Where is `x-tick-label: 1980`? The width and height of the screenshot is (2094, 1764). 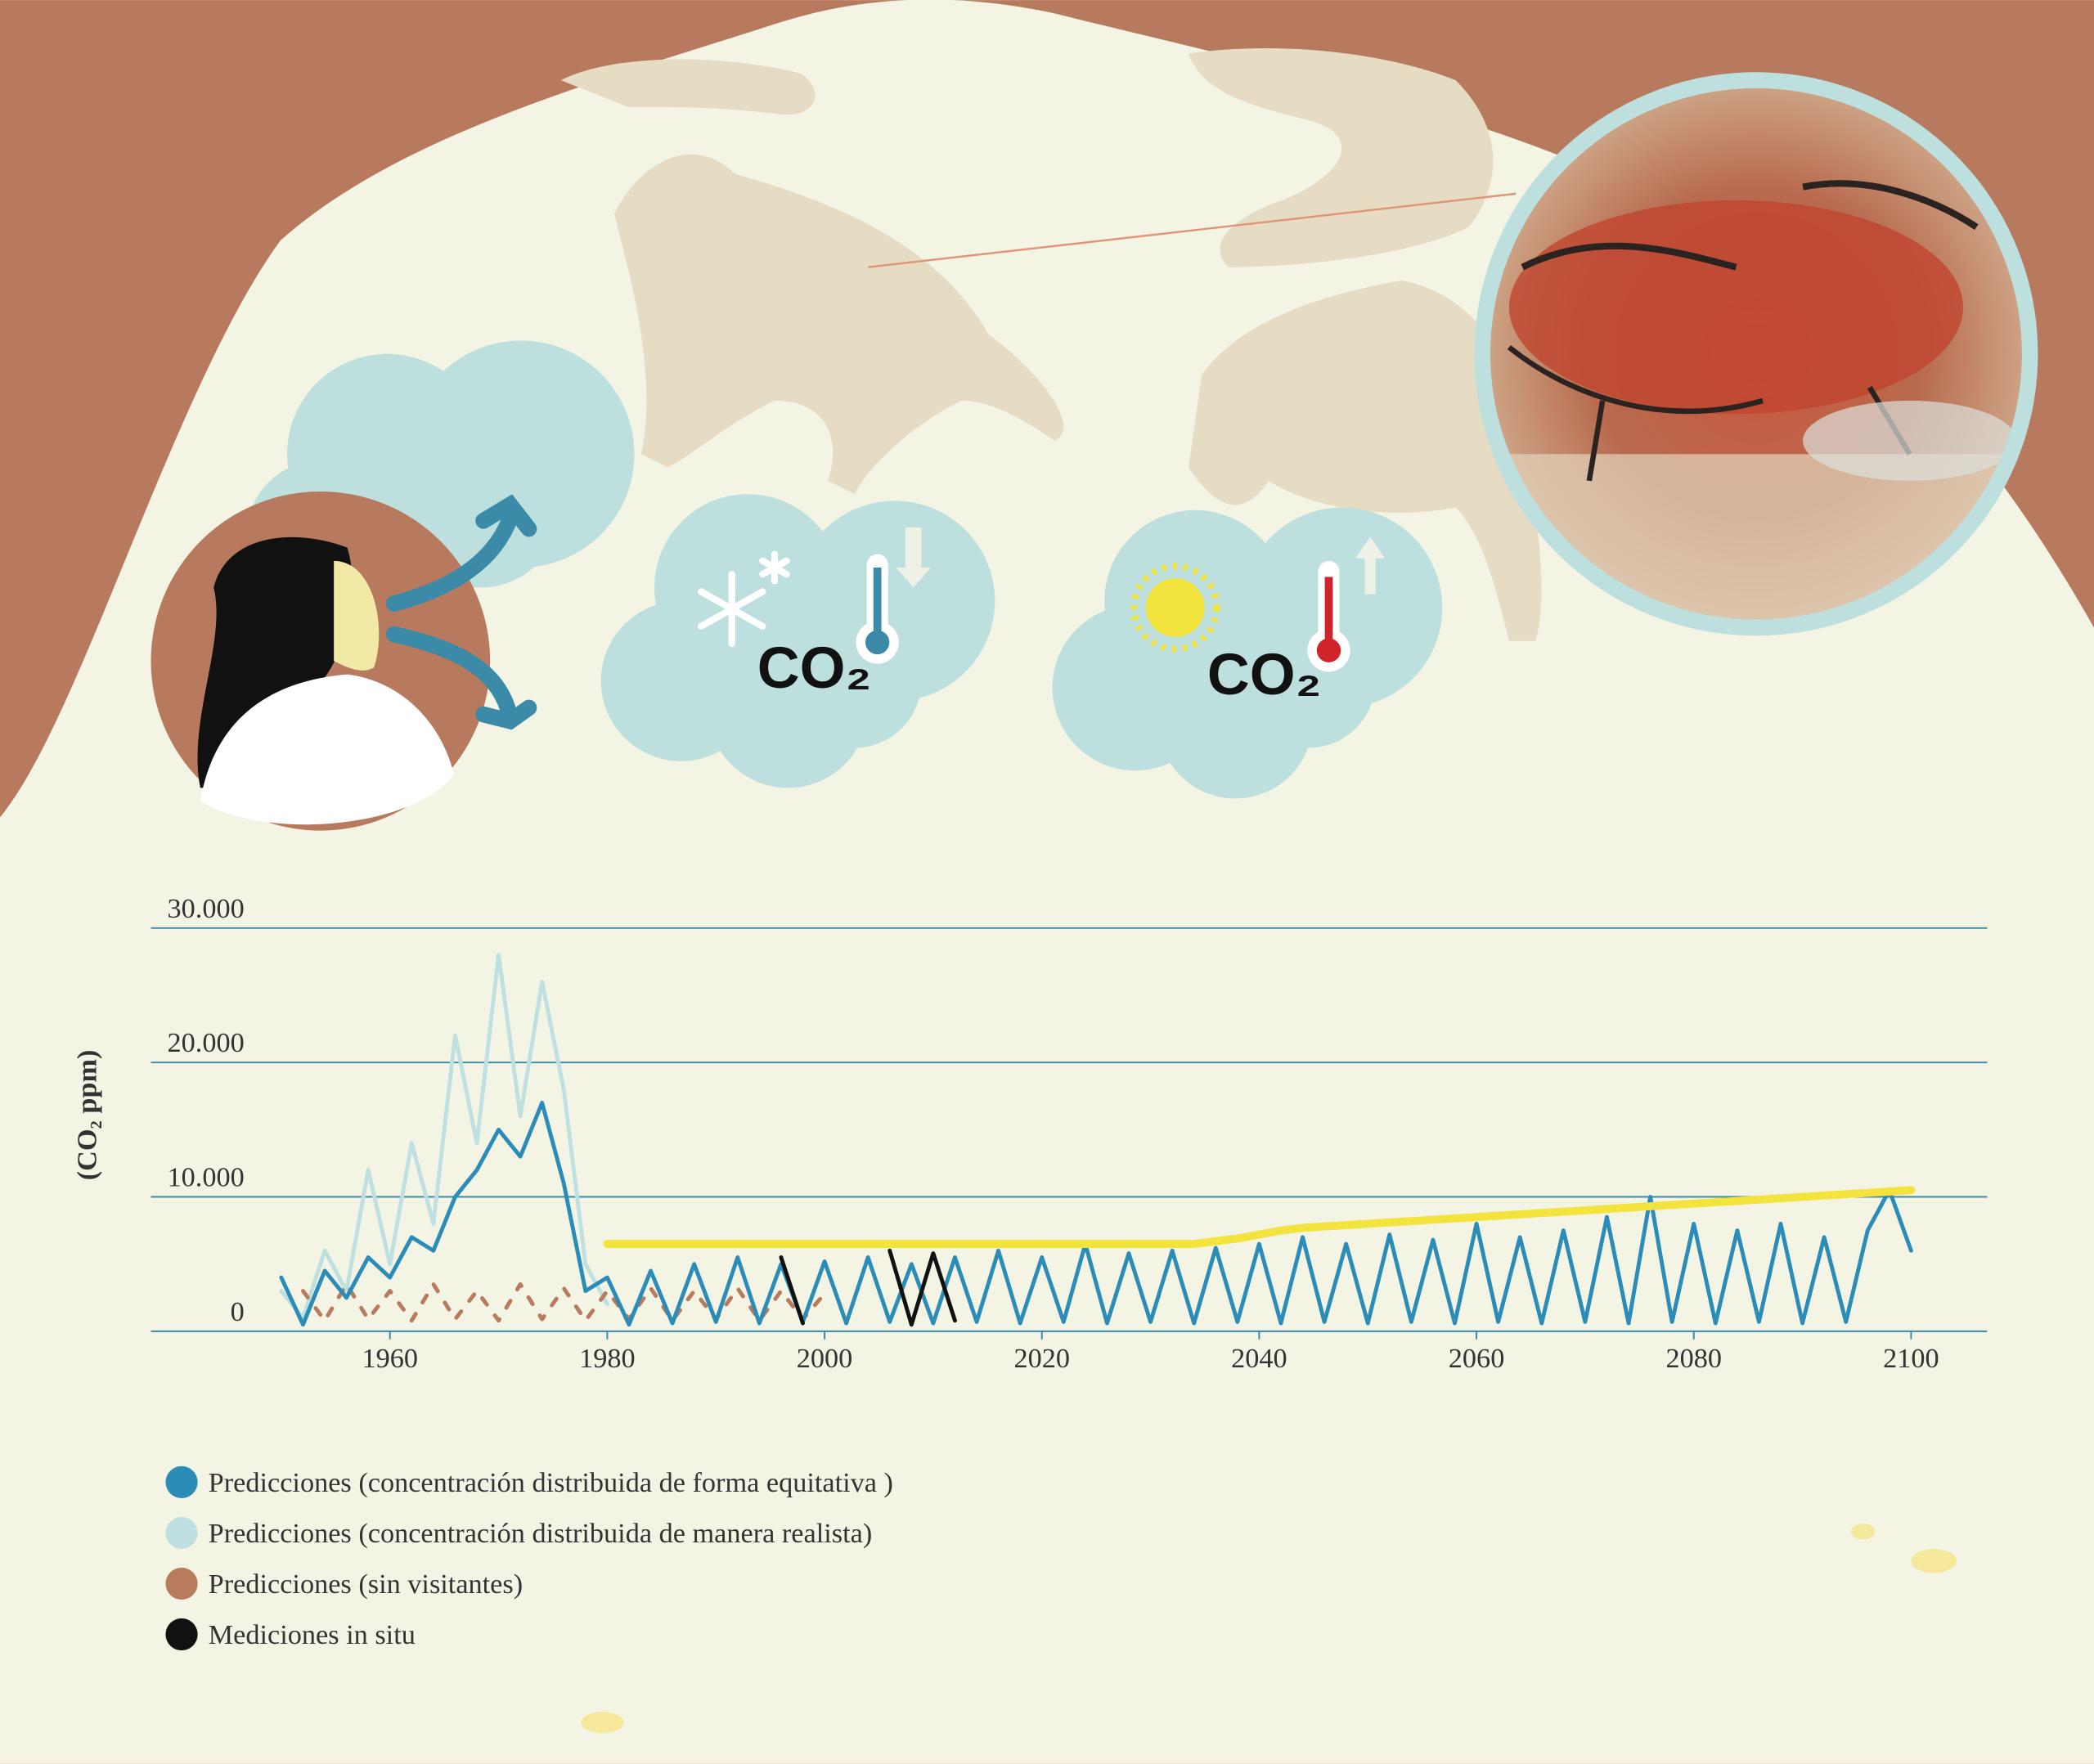
x-tick-label: 1980 is located at coordinates (607, 1358).